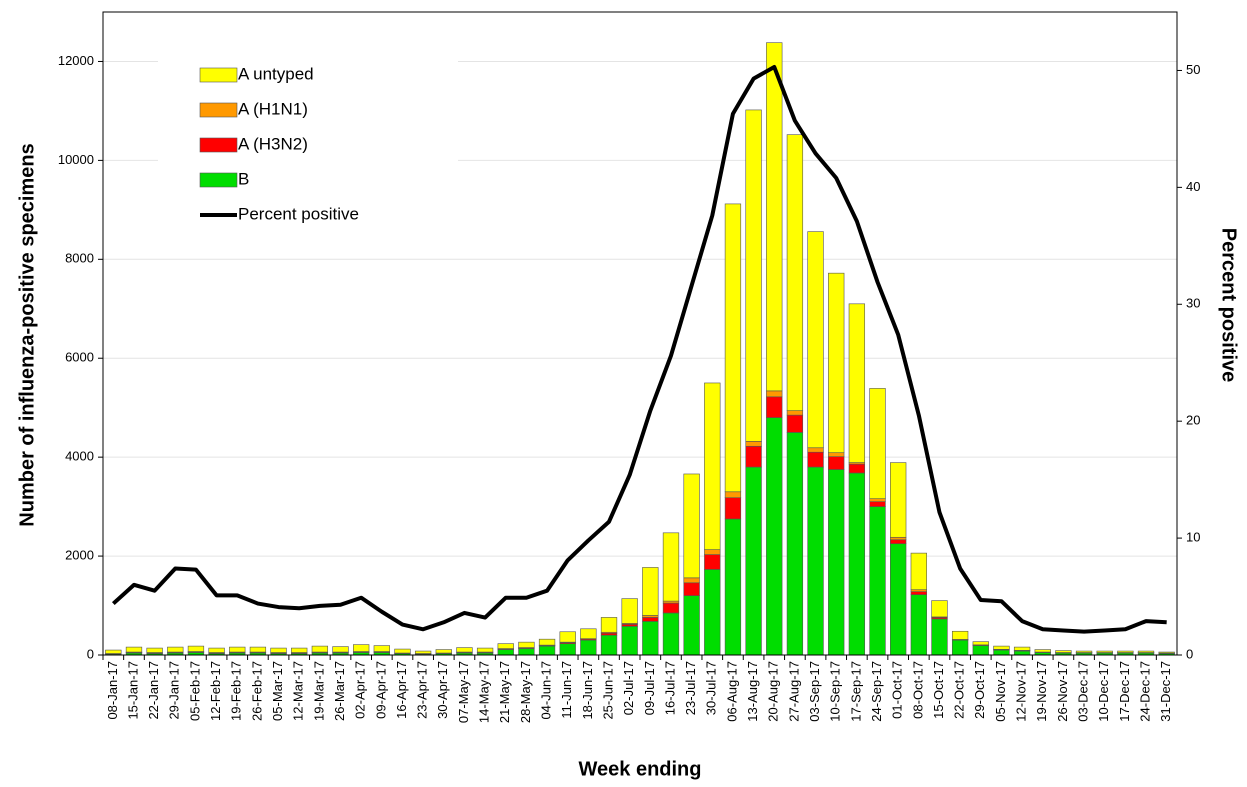  Describe the element at coordinates (587, 690) in the screenshot. I see `x-tick-label: 18-Jun-17` at that location.